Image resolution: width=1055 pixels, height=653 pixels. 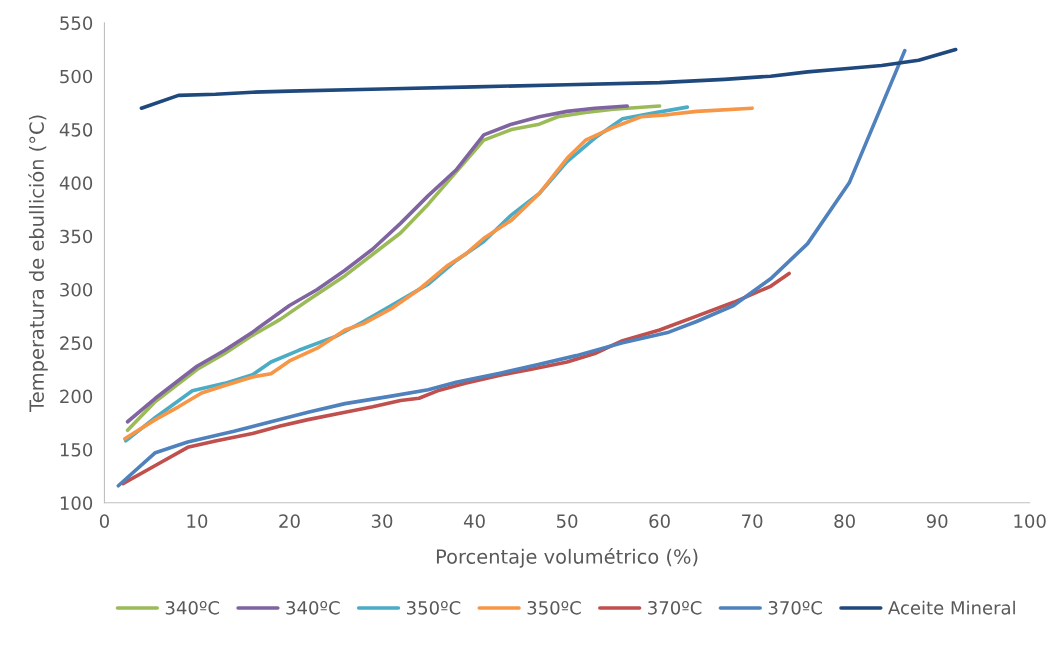 What do you see at coordinates (76, 129) in the screenshot?
I see `y-tick-label: 450` at bounding box center [76, 129].